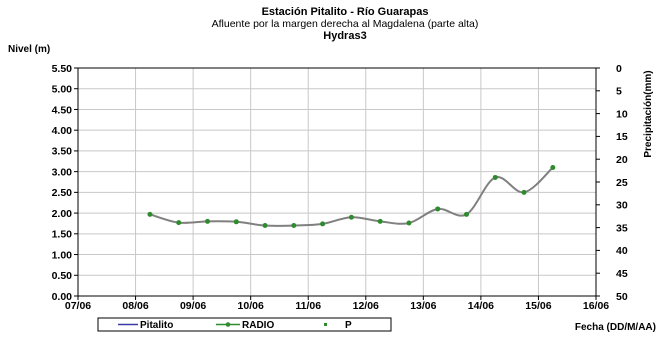  I want to click on y-tick-label: 2.50, so click(62, 193).